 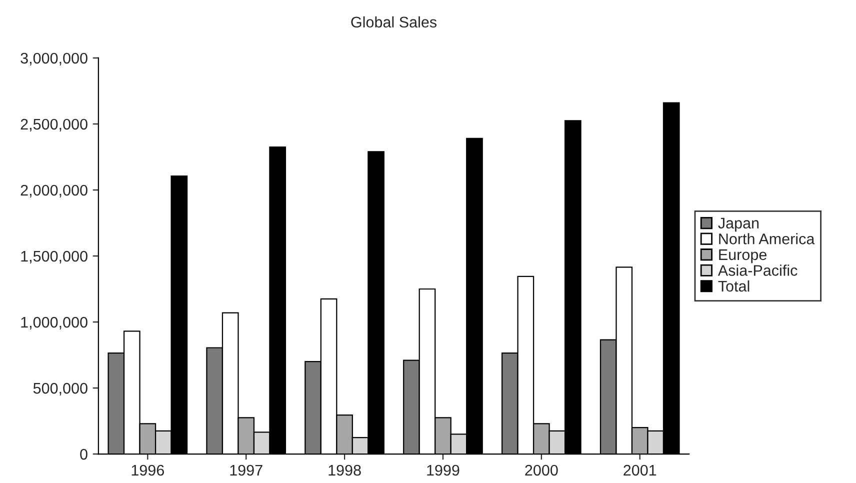 I want to click on x-tick-label: 2000, so click(x=541, y=470).